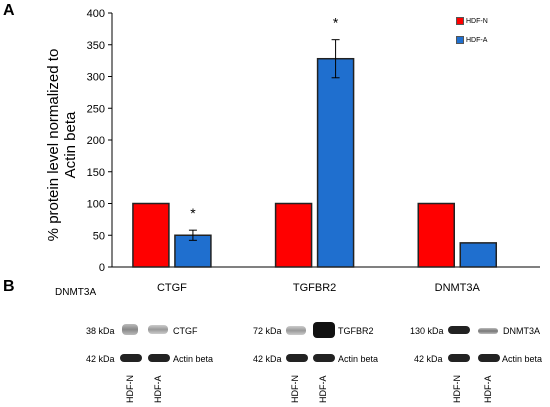 The image size is (550, 407). Describe the element at coordinates (293, 235) in the screenshot. I see `bar-hdf-n-tgfbr2` at that location.